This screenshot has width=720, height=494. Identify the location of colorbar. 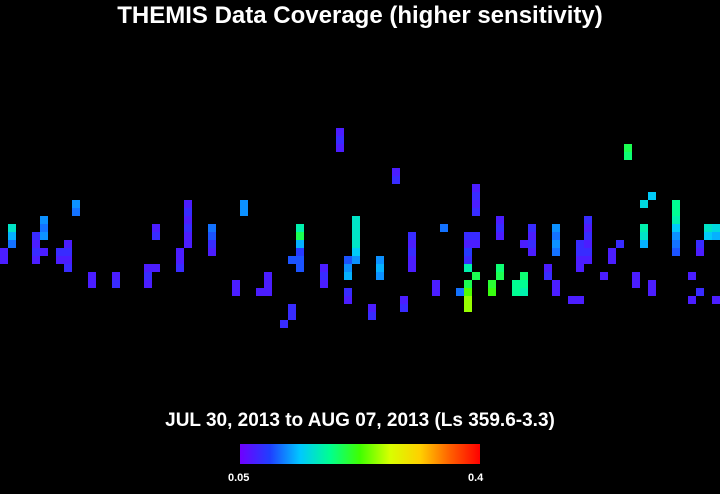
(360, 454).